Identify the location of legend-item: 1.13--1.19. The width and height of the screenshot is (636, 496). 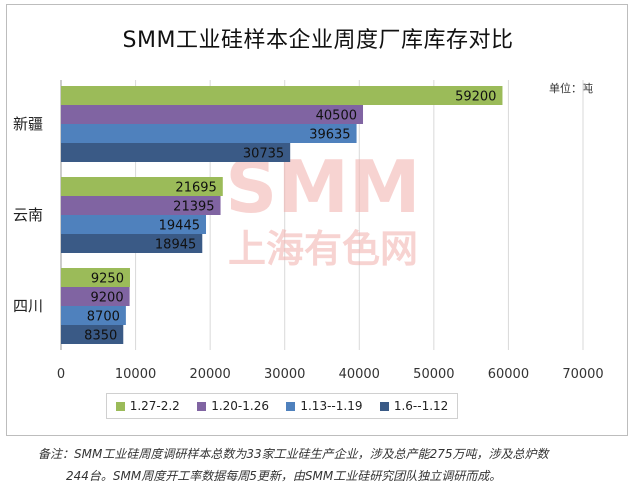
(324, 406).